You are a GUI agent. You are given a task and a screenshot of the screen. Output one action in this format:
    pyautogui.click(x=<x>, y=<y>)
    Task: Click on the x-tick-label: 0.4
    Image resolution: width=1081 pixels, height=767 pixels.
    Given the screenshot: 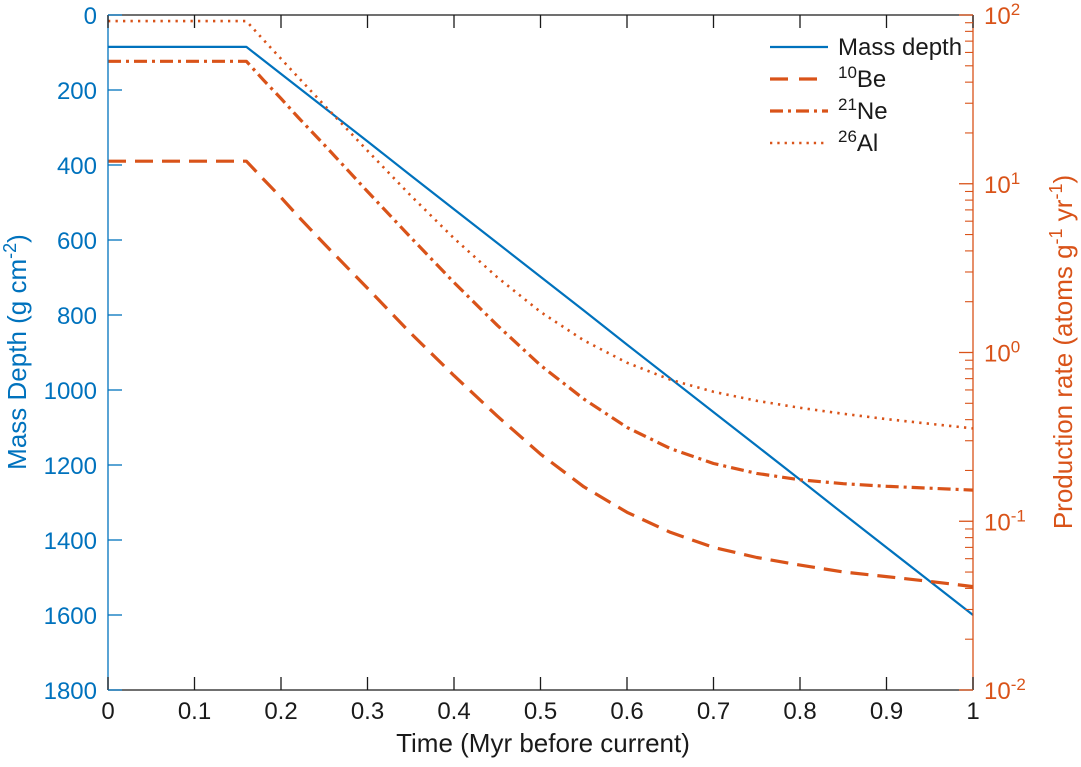 What is the action you would take?
    pyautogui.click(x=453, y=711)
    